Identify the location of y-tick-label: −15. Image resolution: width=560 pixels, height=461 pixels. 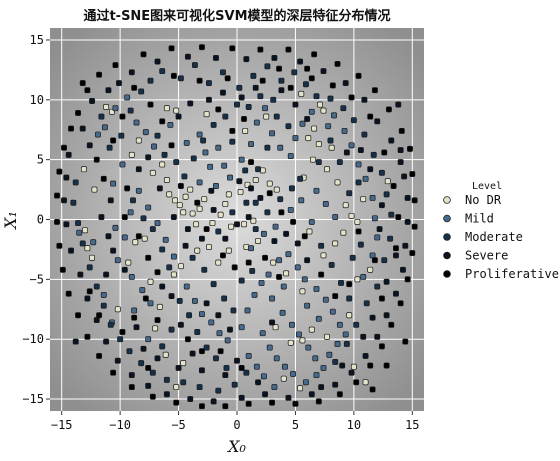
(33, 399).